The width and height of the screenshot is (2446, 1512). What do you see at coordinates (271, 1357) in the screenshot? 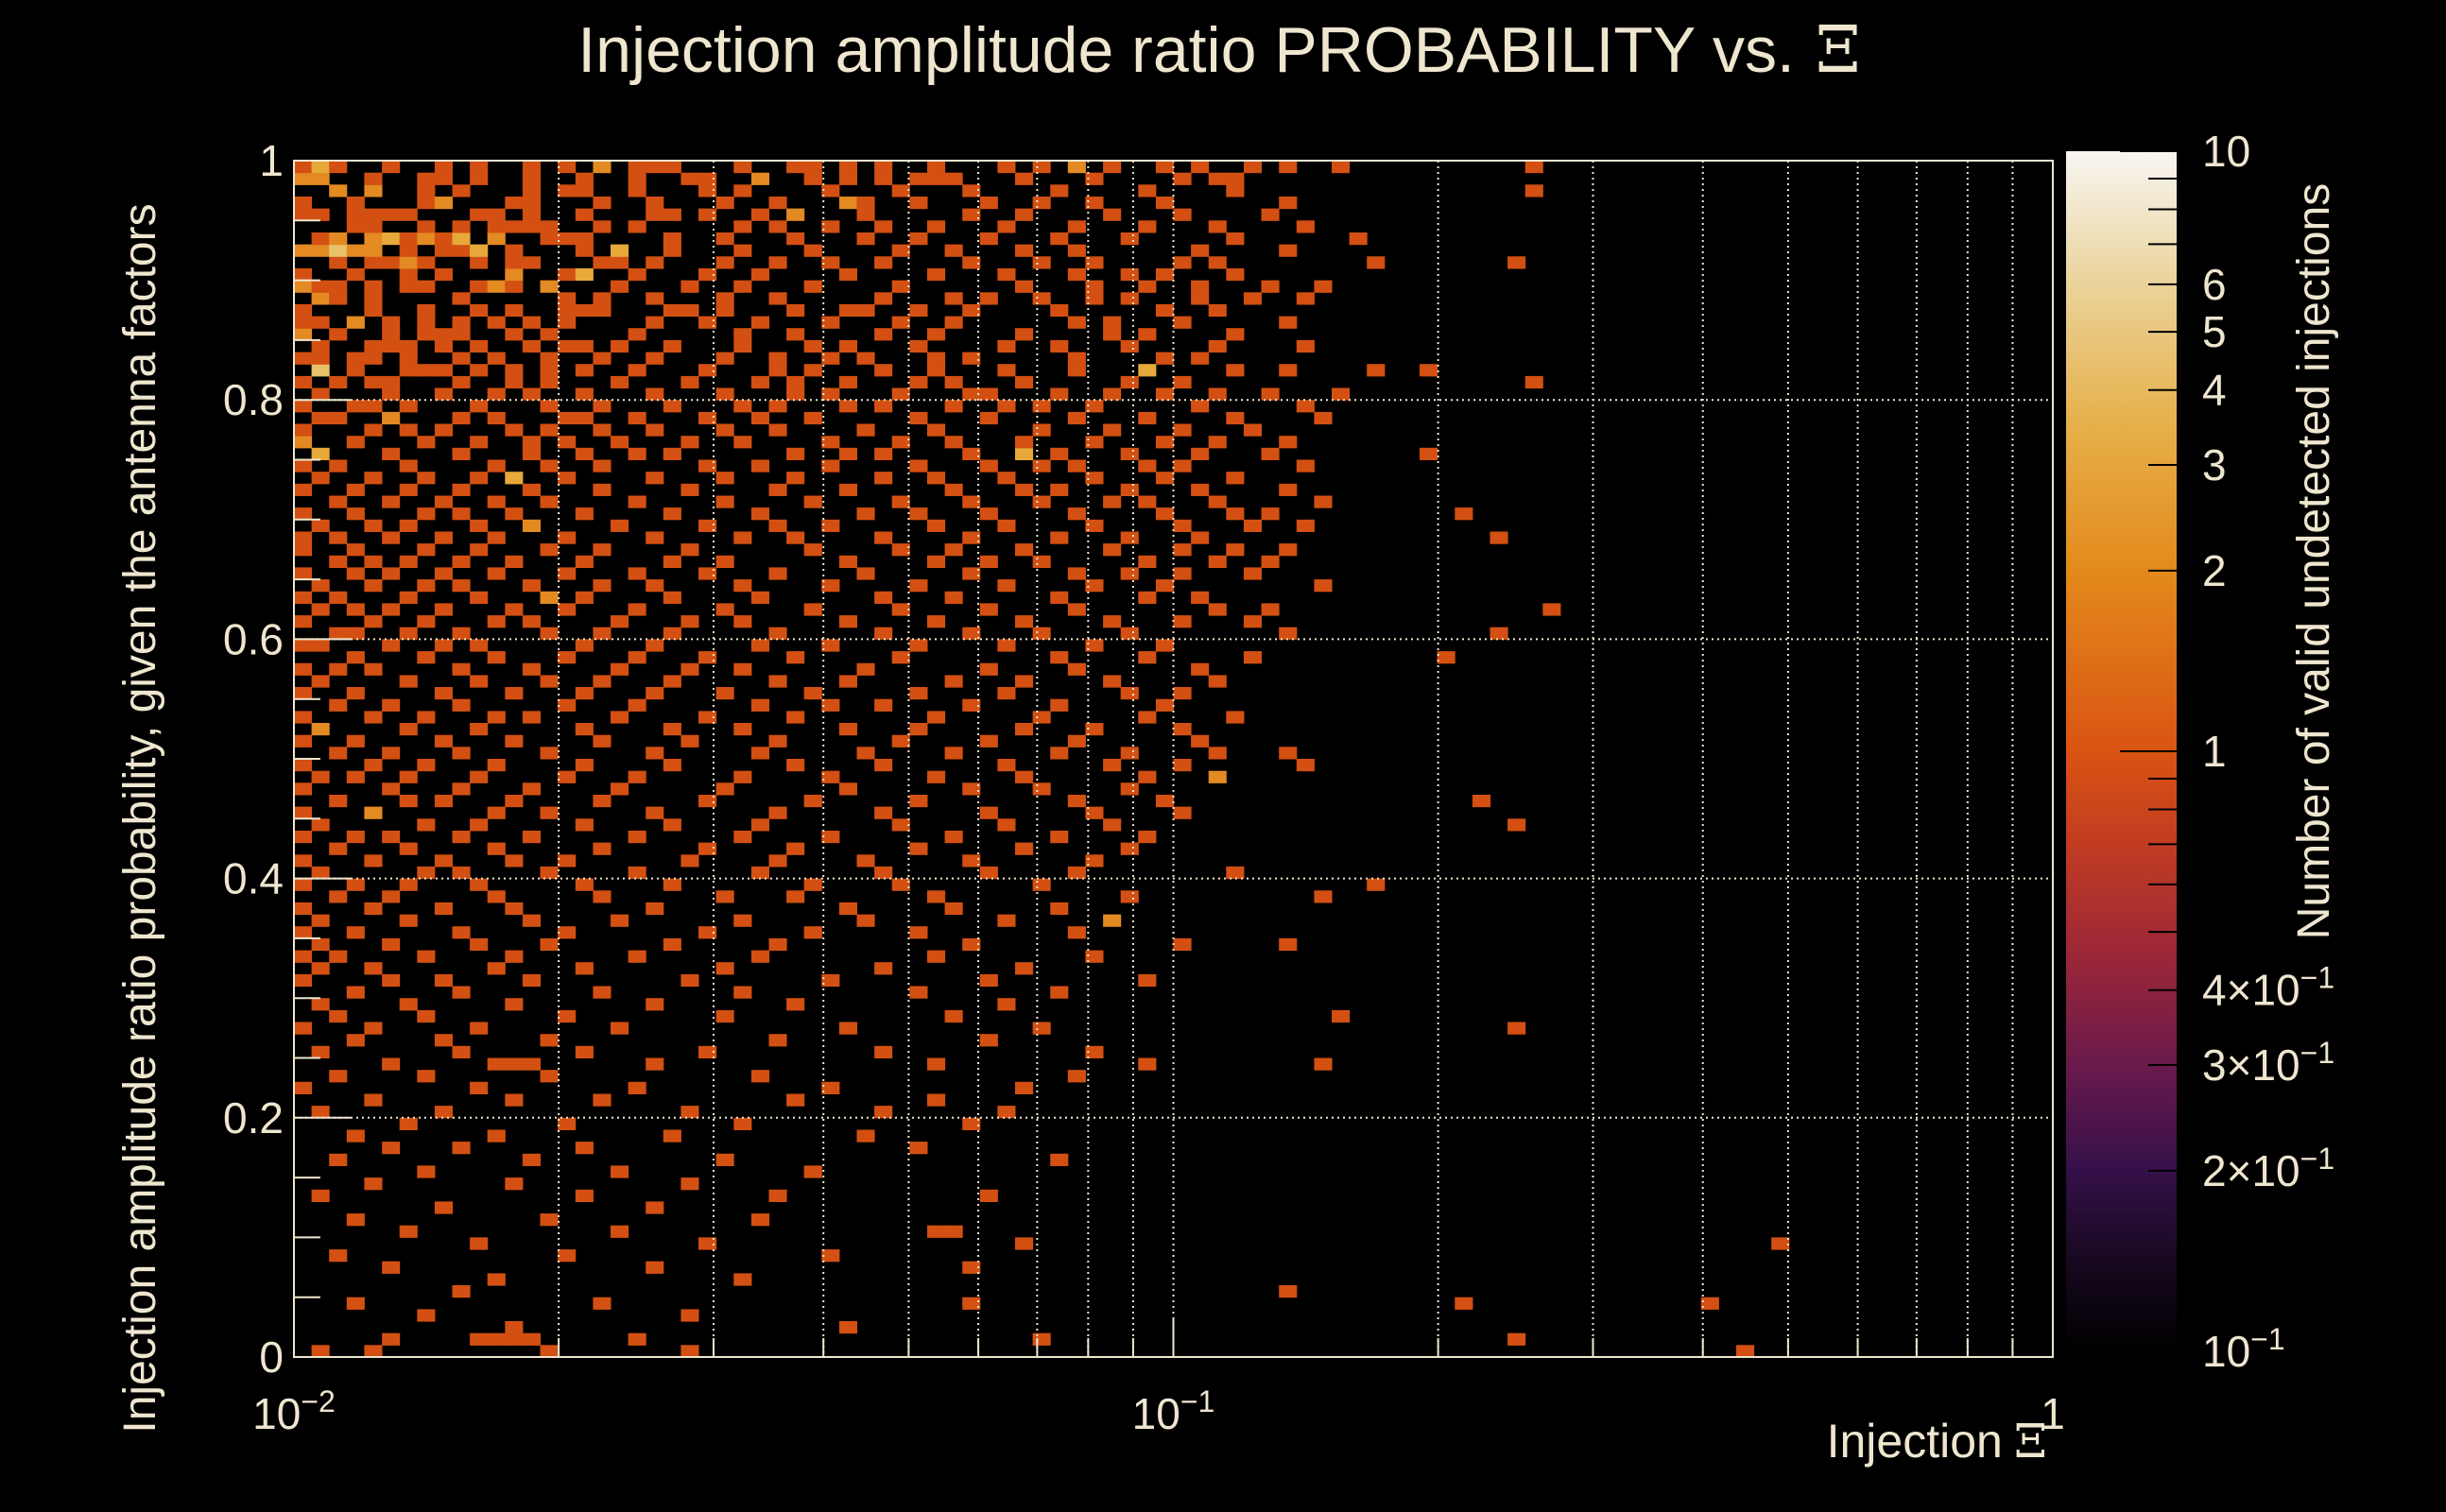
I see `y-tick-label: 0` at bounding box center [271, 1357].